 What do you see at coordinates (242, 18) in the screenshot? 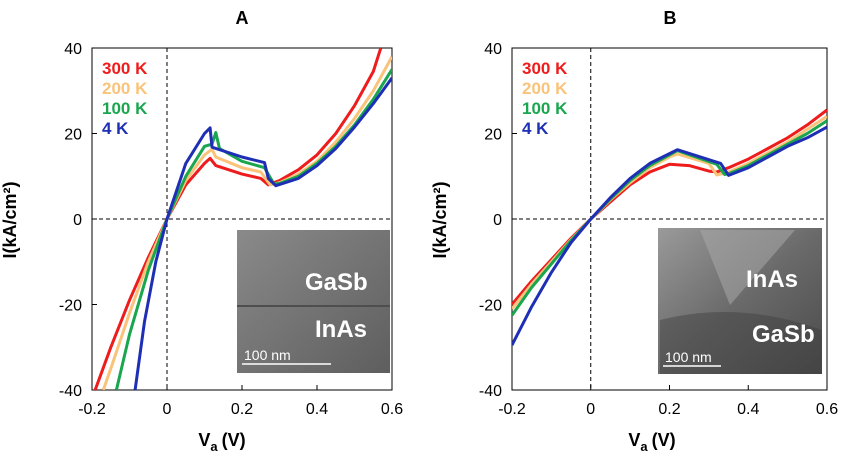
I see `panel-title: A` at bounding box center [242, 18].